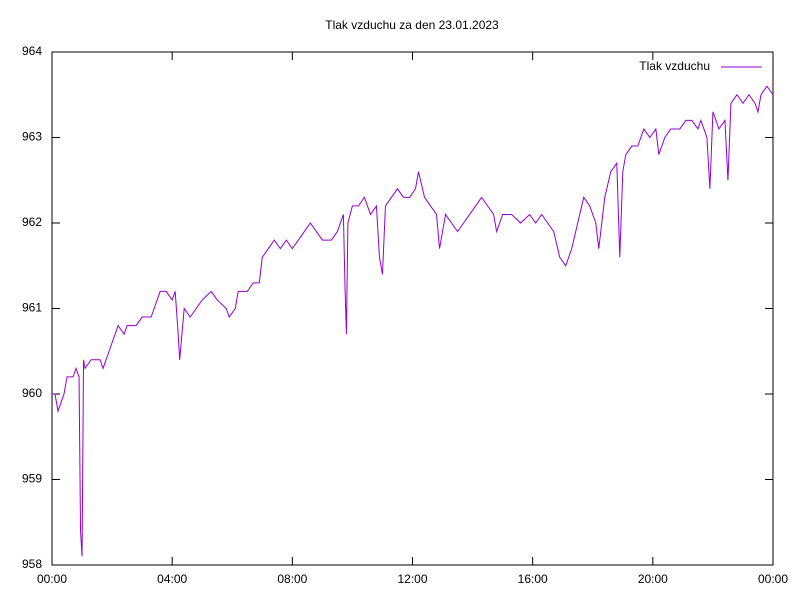 The height and width of the screenshot is (600, 800). What do you see at coordinates (412, 25) in the screenshot?
I see `chart-title: Tlak vzduchu za den 23.01.2023` at bounding box center [412, 25].